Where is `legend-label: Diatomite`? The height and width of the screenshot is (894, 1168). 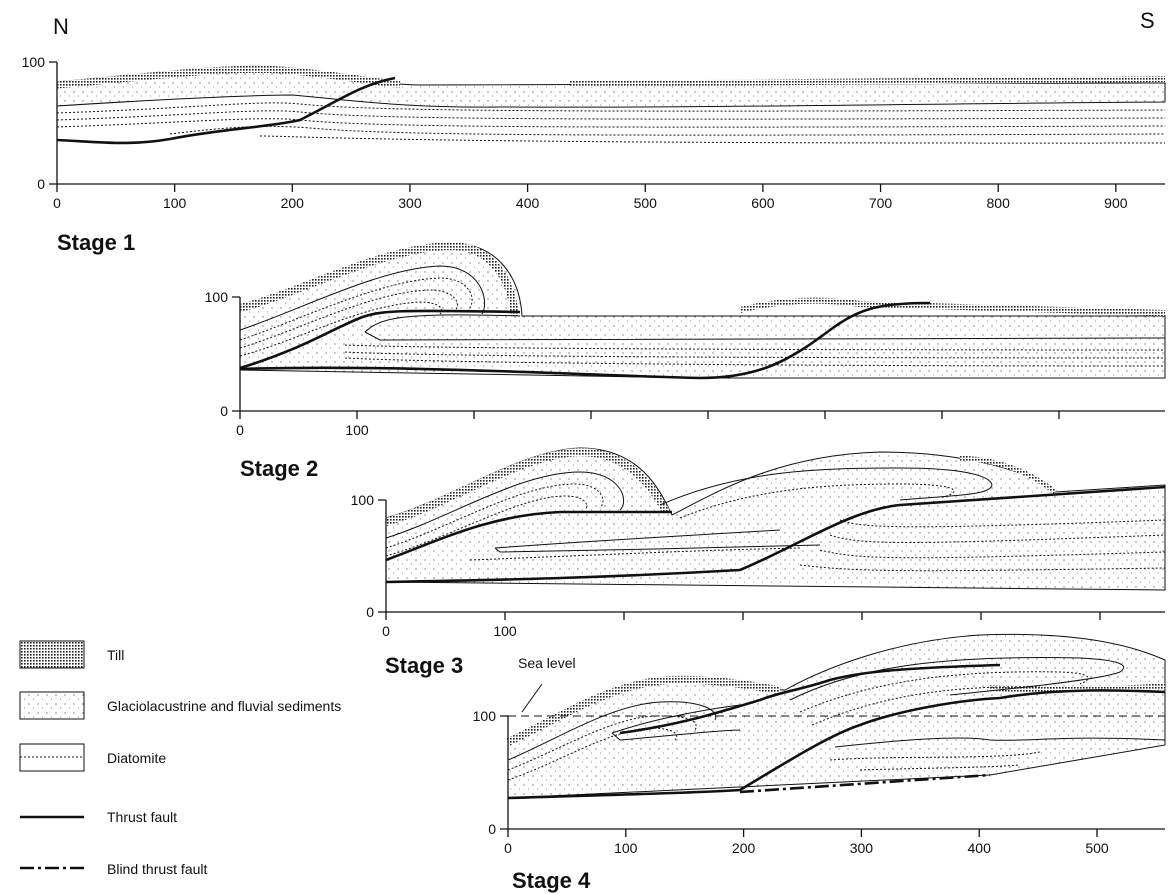
legend-label: Diatomite is located at coordinates (136, 758).